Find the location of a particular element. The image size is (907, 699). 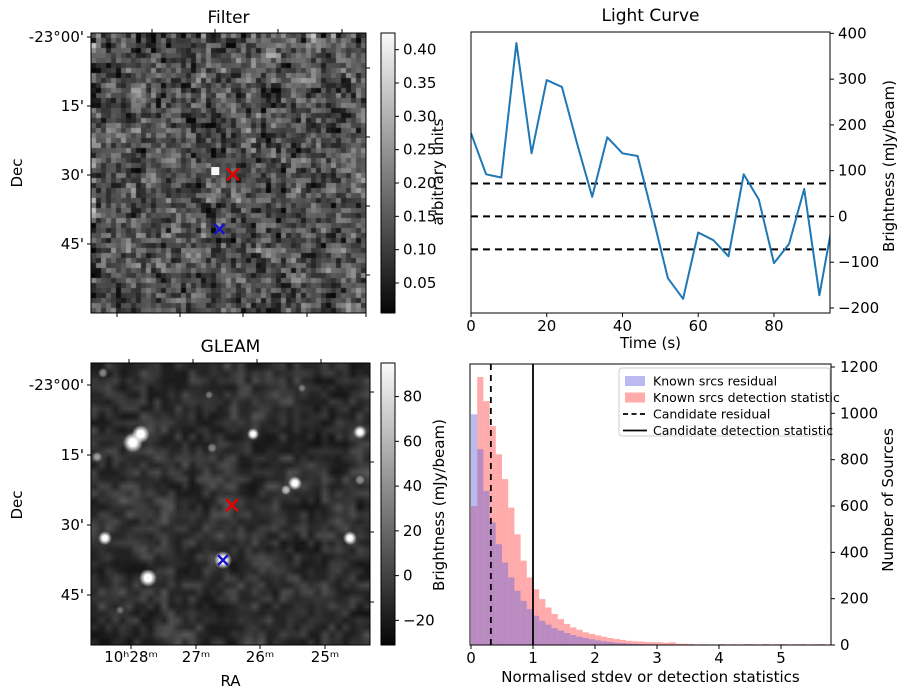

gleam-colorbar-tick-label: −20 is located at coordinates (419, 620).